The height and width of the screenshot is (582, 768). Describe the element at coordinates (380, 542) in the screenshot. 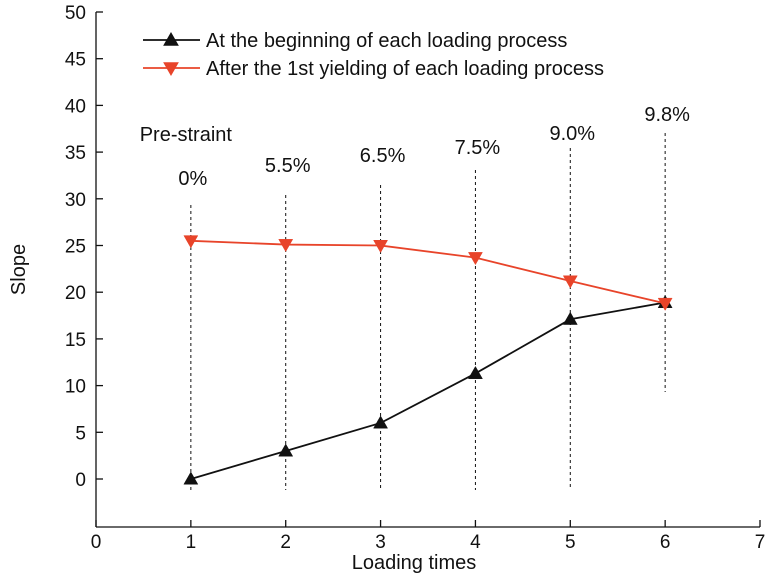

I see `x-tick-label: 3` at that location.